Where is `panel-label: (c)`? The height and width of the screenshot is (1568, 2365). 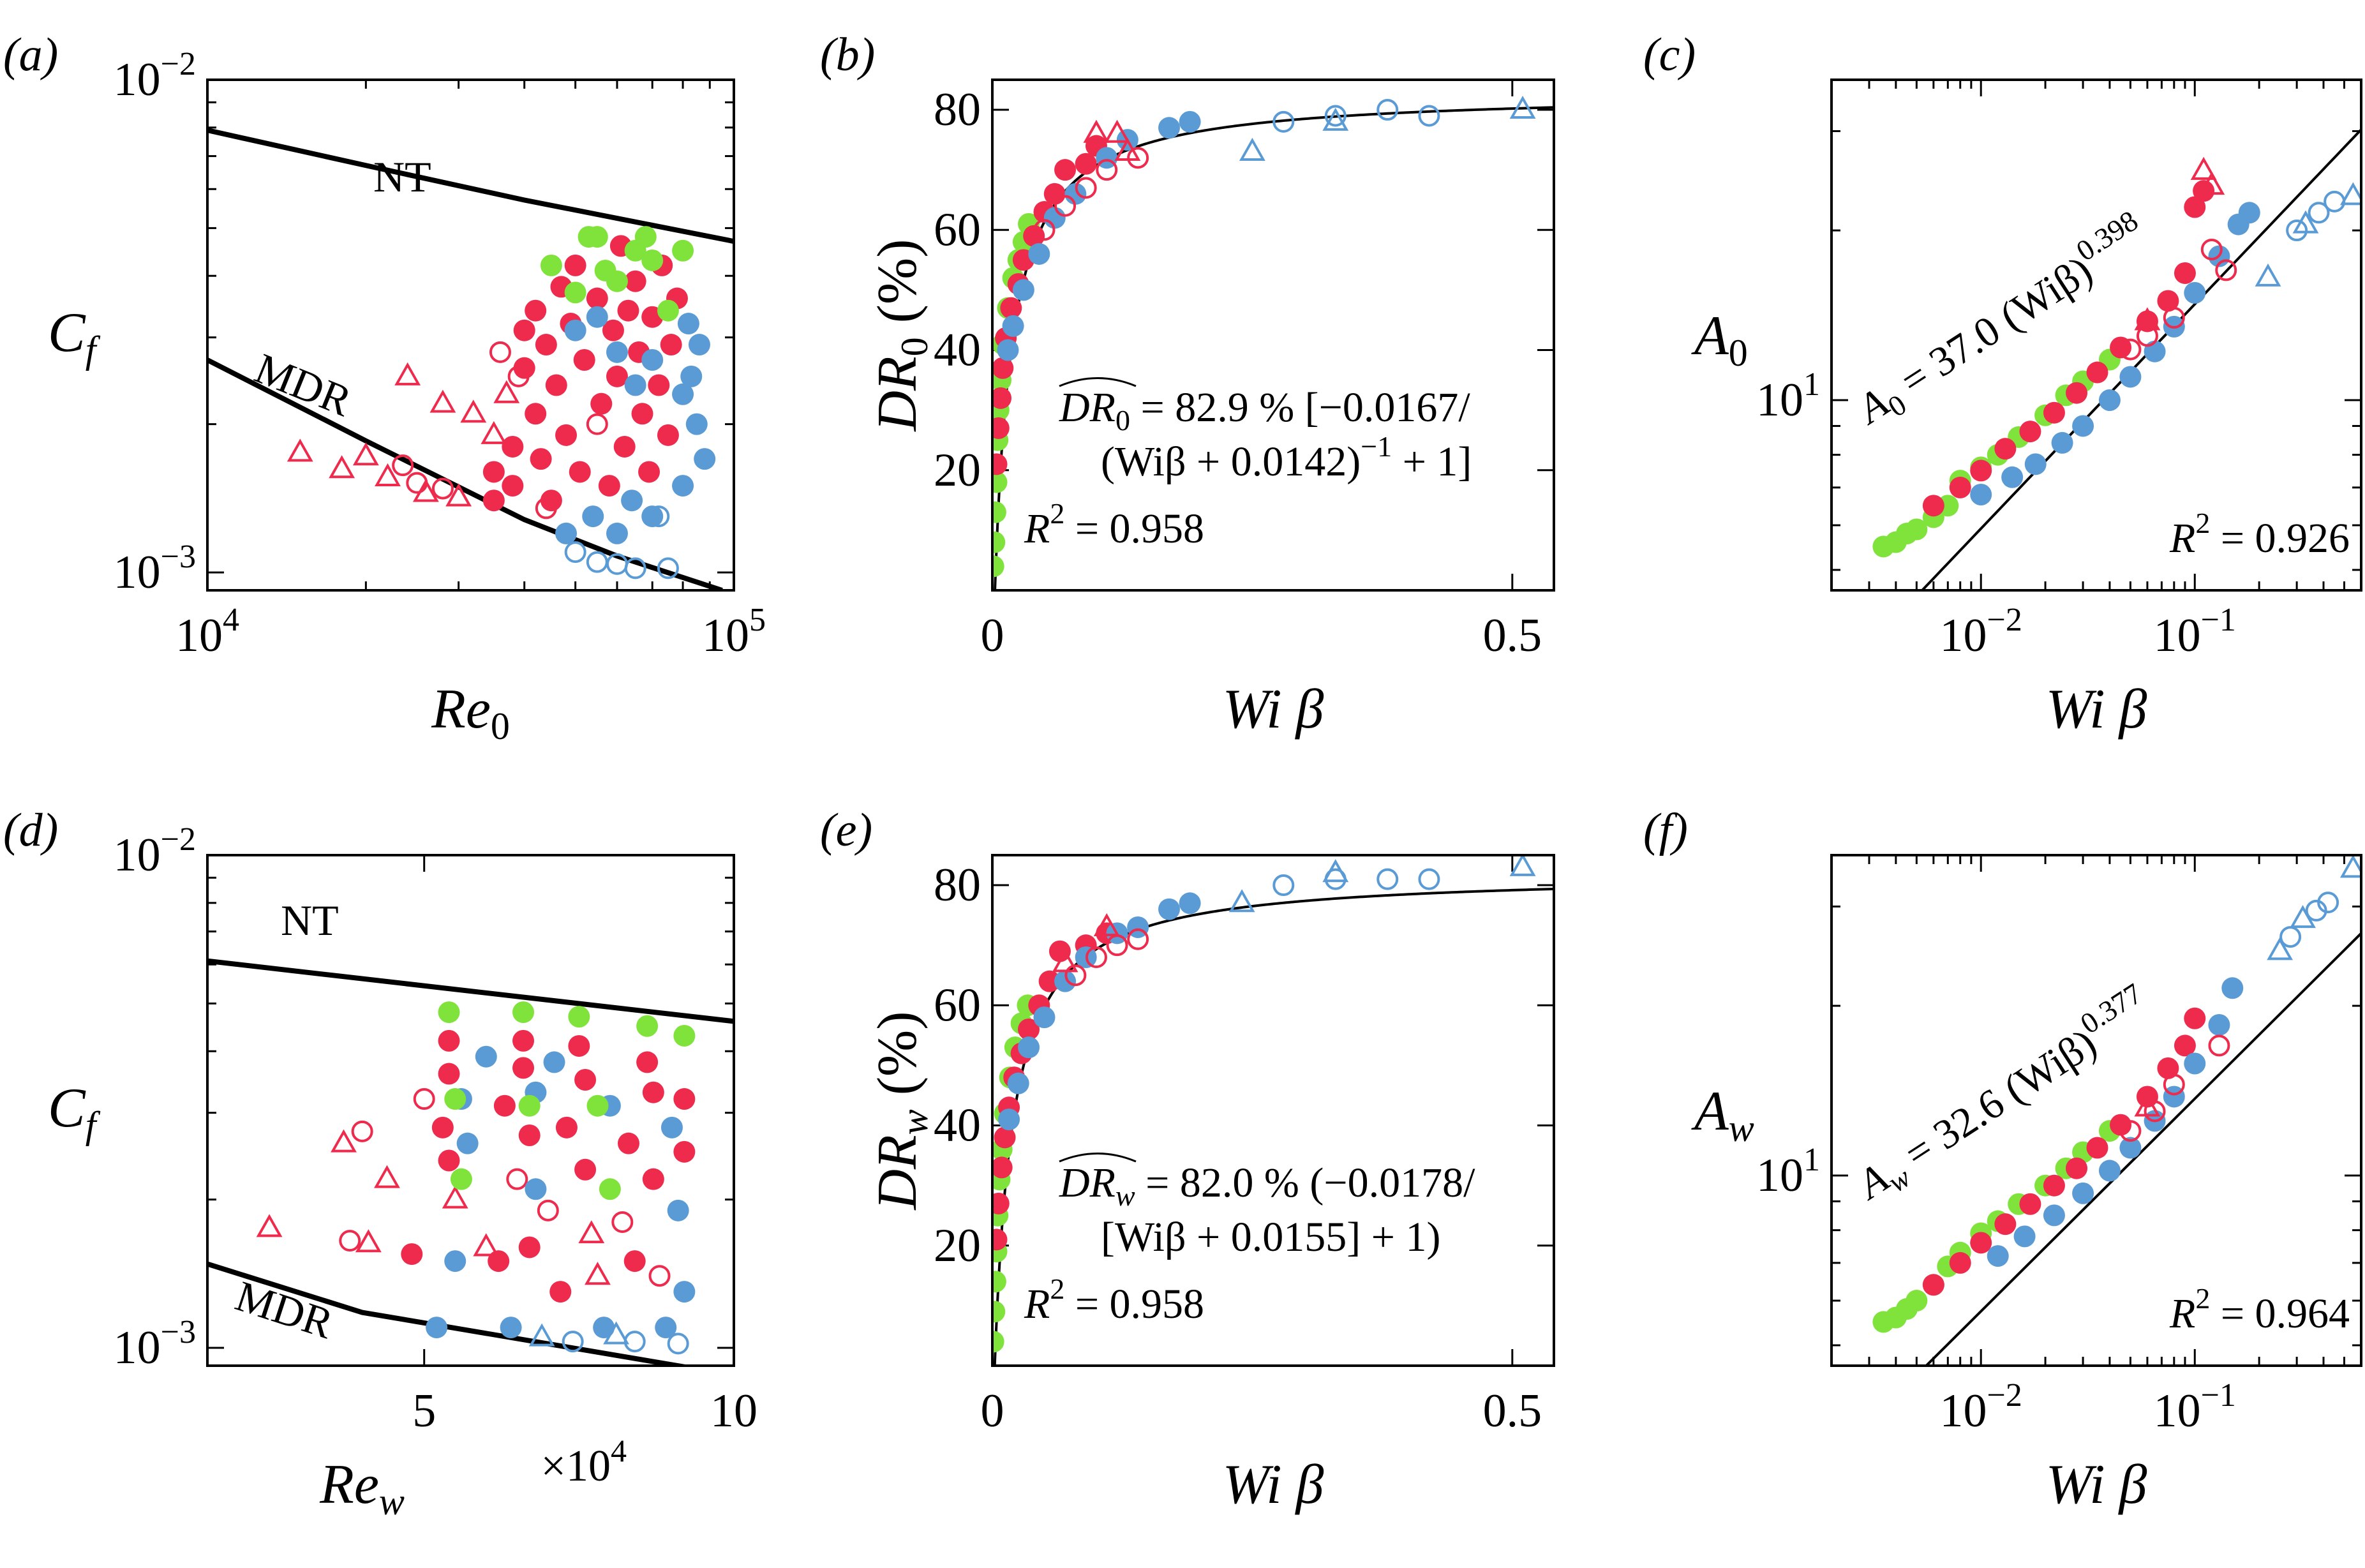
panel-label: (c) is located at coordinates (1669, 55).